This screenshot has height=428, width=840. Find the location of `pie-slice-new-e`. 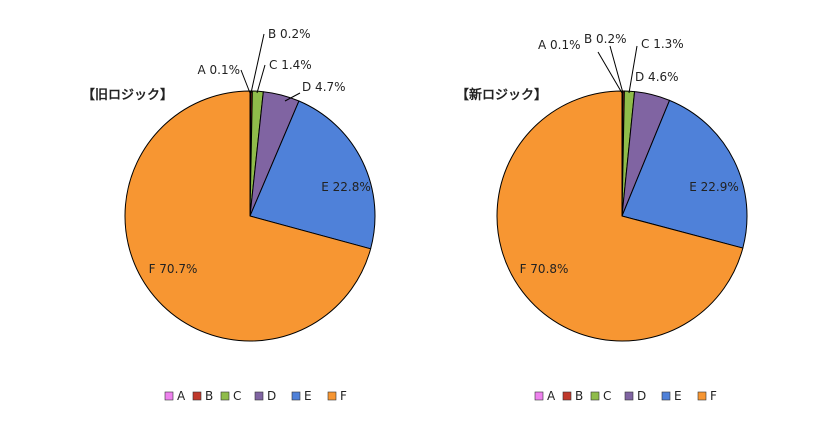

pie-slice-new-e is located at coordinates (684, 174).